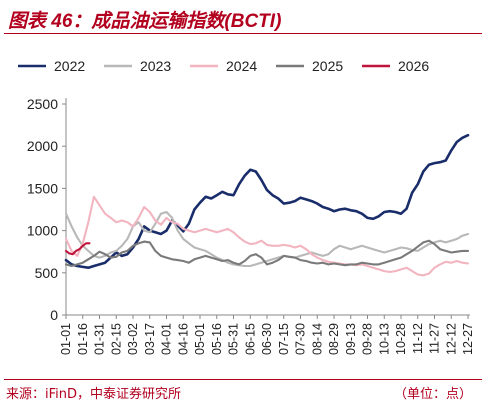  What do you see at coordinates (301, 339) in the screenshot?
I see `x-tick-label: 07-30` at bounding box center [301, 339].